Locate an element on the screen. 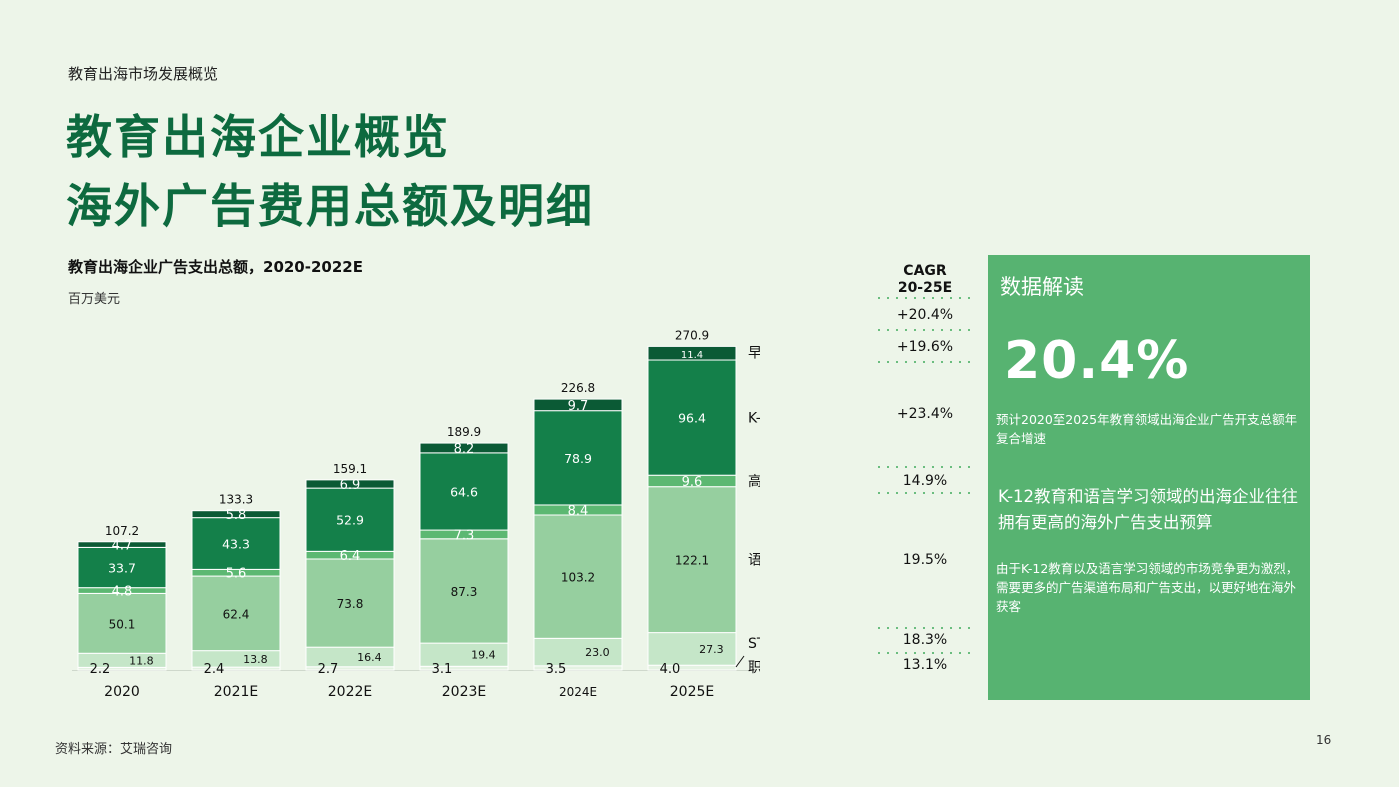 This screenshot has width=1399, height=787. data-label-steam: 13.8 is located at coordinates (255, 659).